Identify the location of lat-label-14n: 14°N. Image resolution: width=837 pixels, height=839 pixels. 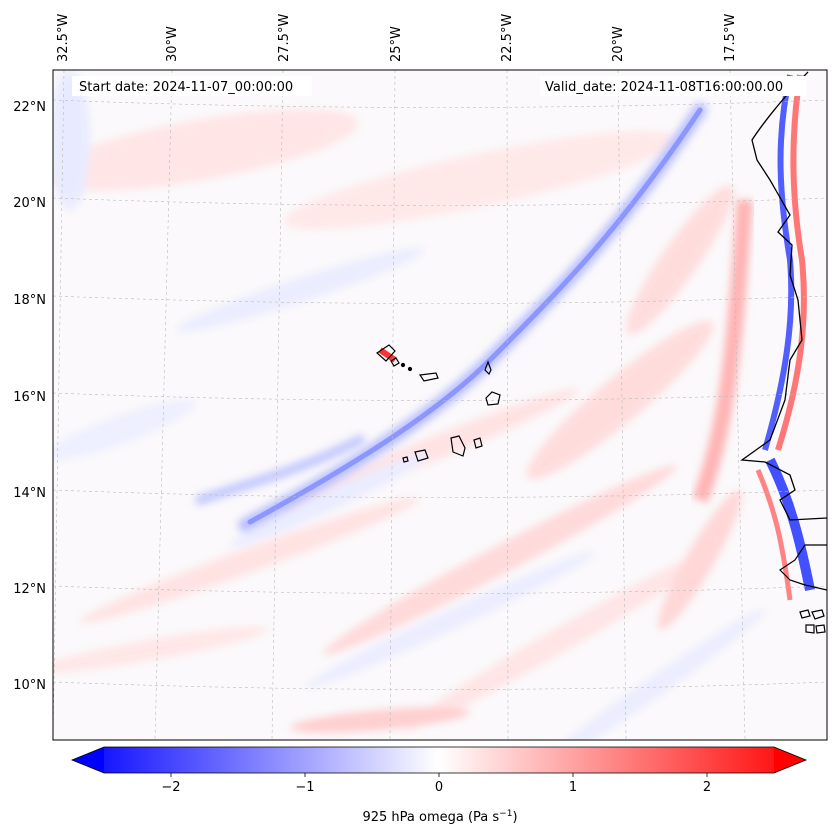
(29, 493).